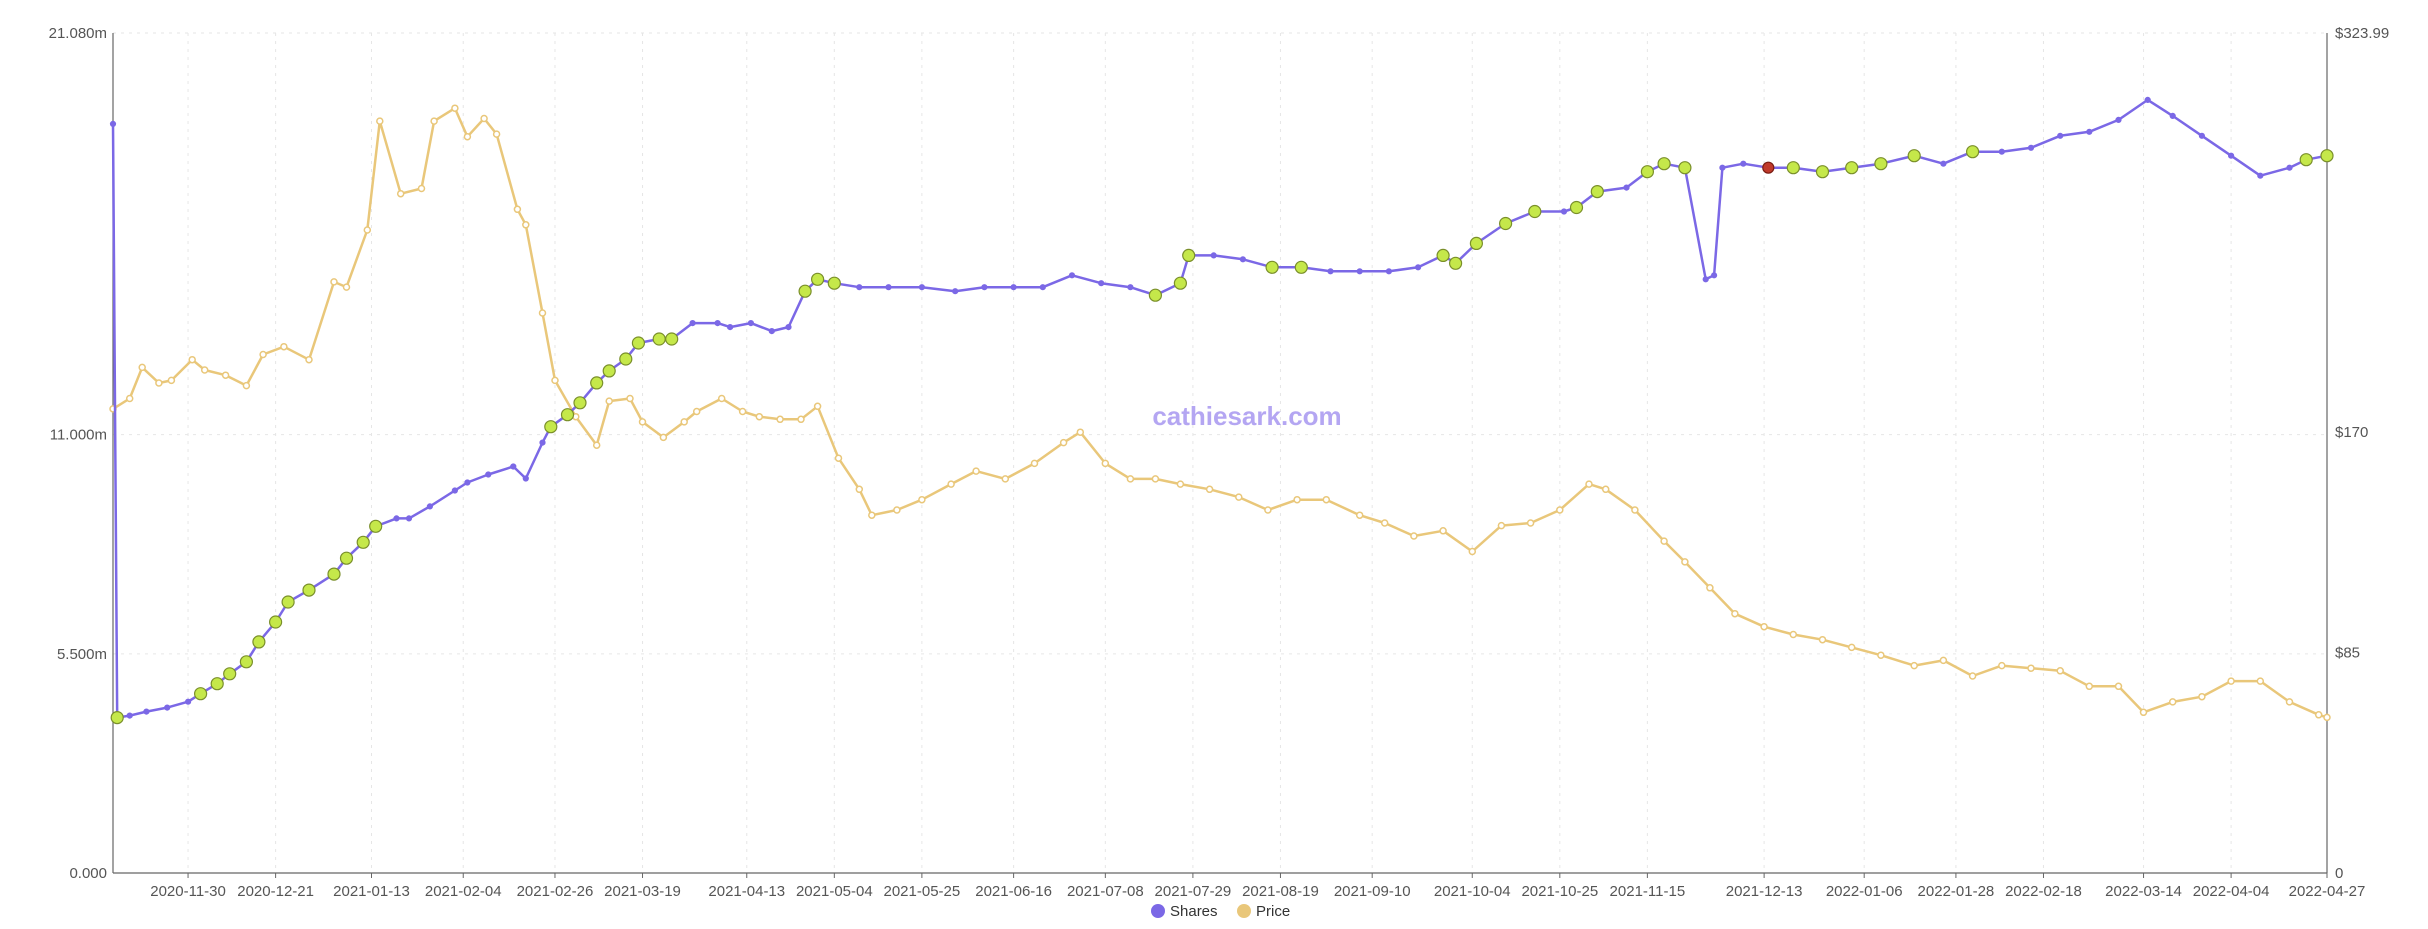 This screenshot has height=929, width=2428. What do you see at coordinates (1273, 911) in the screenshot?
I see `legend-label-price: Price` at bounding box center [1273, 911].